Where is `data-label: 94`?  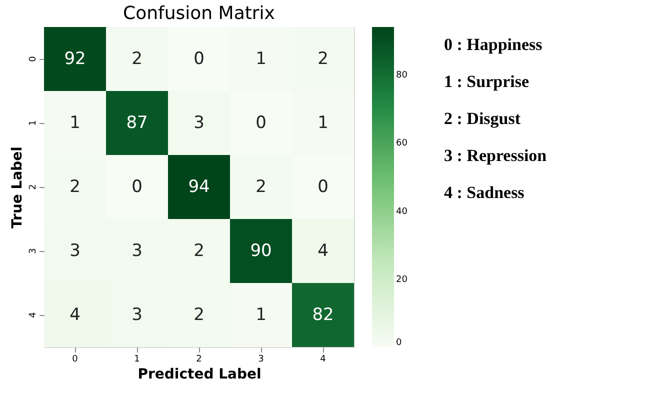
data-label: 94 is located at coordinates (199, 187).